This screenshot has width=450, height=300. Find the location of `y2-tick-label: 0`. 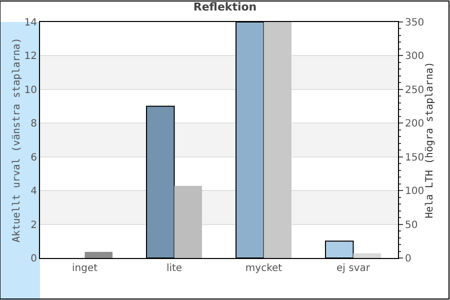

y2-tick-label: 0 is located at coordinates (408, 259).